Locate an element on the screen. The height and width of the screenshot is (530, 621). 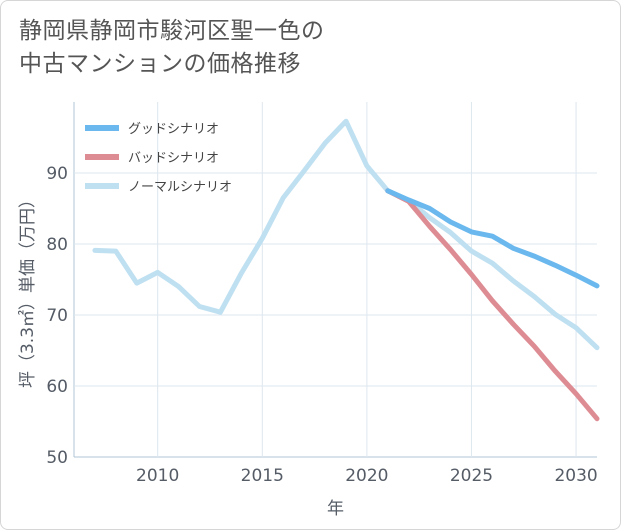
legend-label-normal: ノーマルシナリオ is located at coordinates (180, 187).